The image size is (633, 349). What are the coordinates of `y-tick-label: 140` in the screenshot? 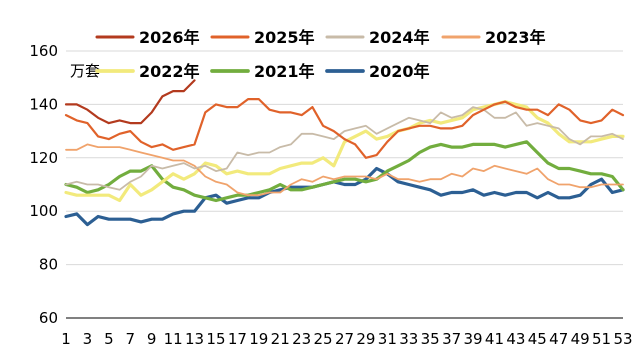 It's located at (43, 104).